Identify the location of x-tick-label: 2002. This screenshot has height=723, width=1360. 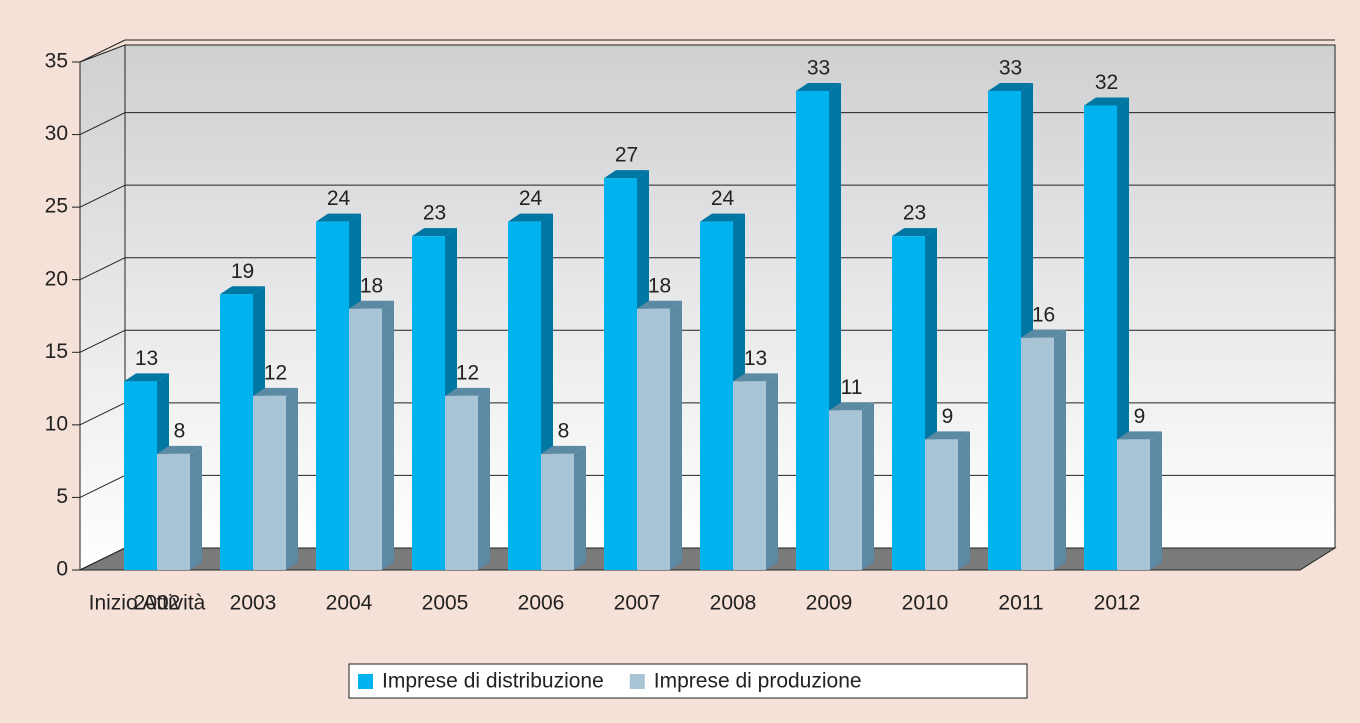
(157, 603).